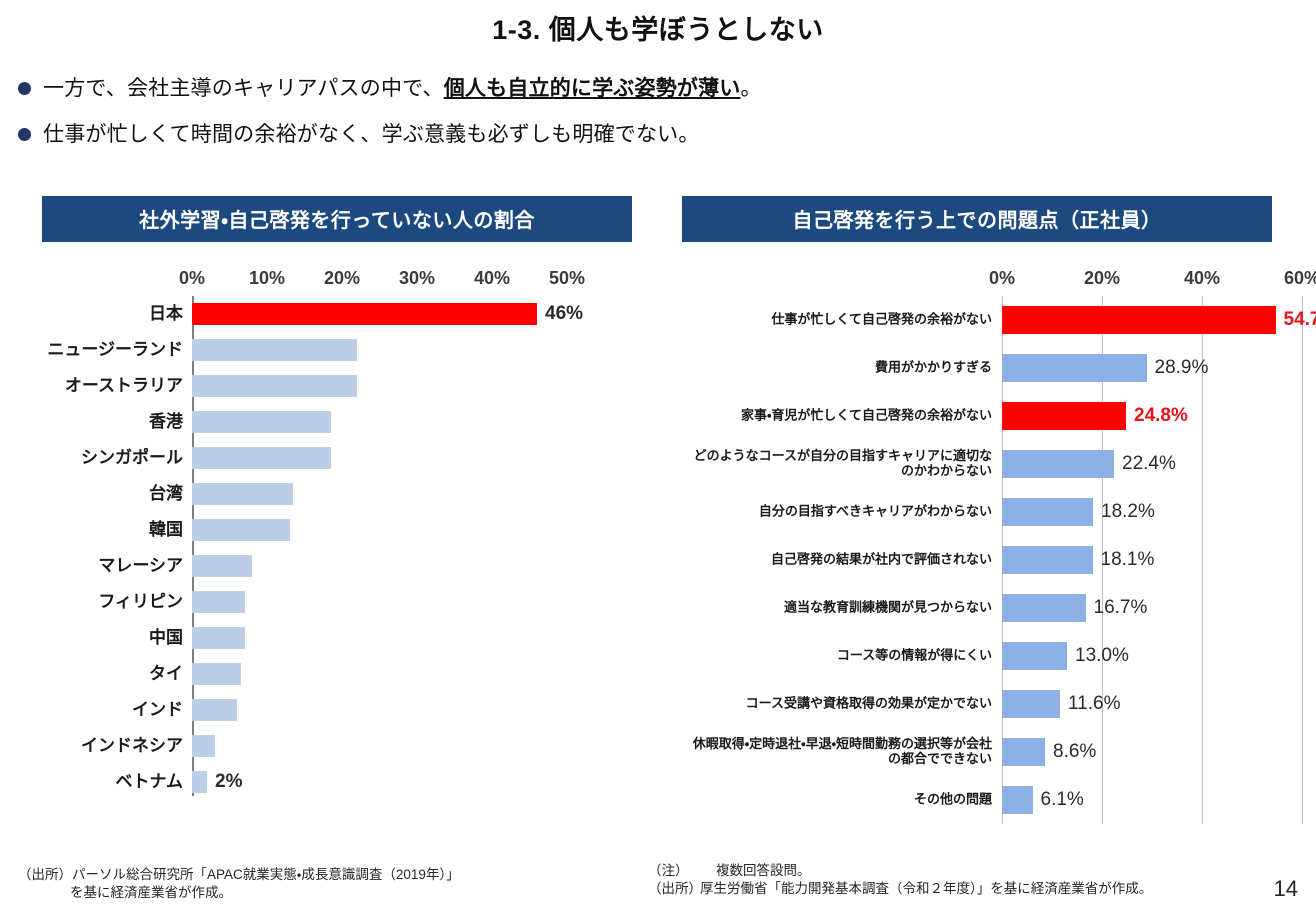  I want to click on left-chart-header: 社外学習・自己啓発を行っていない人の割合, so click(337, 219).